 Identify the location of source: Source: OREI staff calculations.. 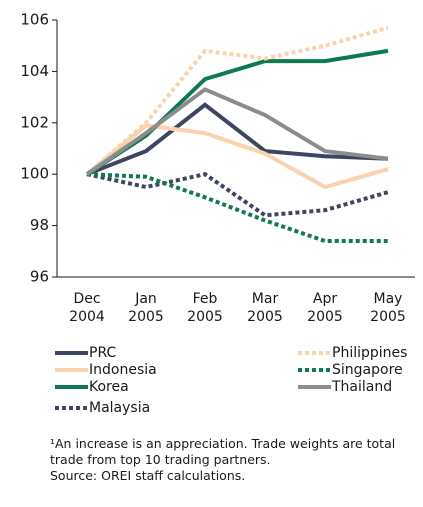
(148, 475).